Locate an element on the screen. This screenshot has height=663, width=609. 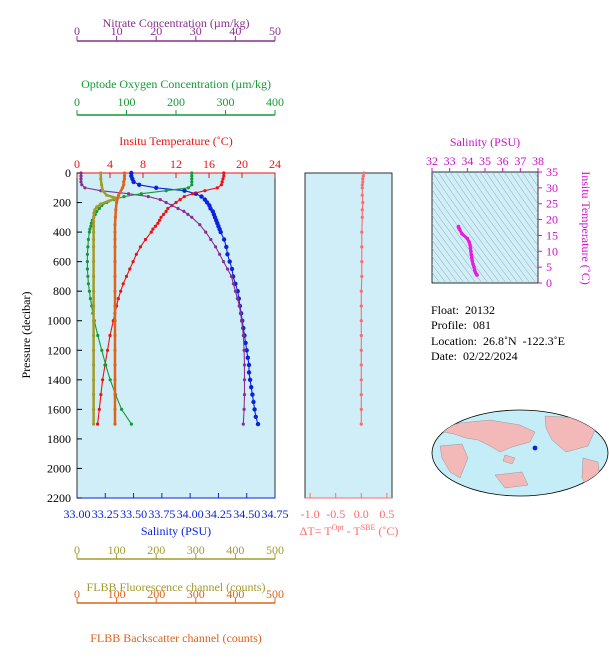
delta-t-panel: -1.0 -0.5 0.0 0.5 ΔT= TOpt - TSBE (˚C) is located at coordinates (349, 354).